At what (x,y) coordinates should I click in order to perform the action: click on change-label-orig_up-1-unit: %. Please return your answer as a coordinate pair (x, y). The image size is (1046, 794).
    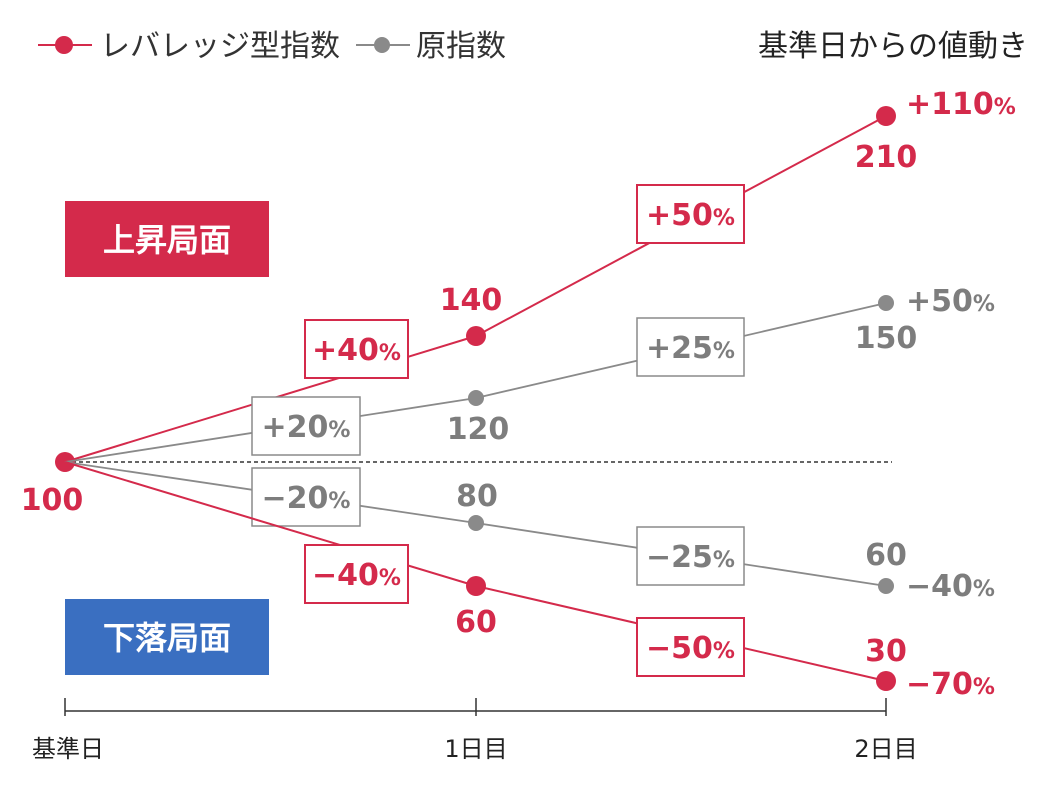
    Looking at the image, I should click on (724, 351).